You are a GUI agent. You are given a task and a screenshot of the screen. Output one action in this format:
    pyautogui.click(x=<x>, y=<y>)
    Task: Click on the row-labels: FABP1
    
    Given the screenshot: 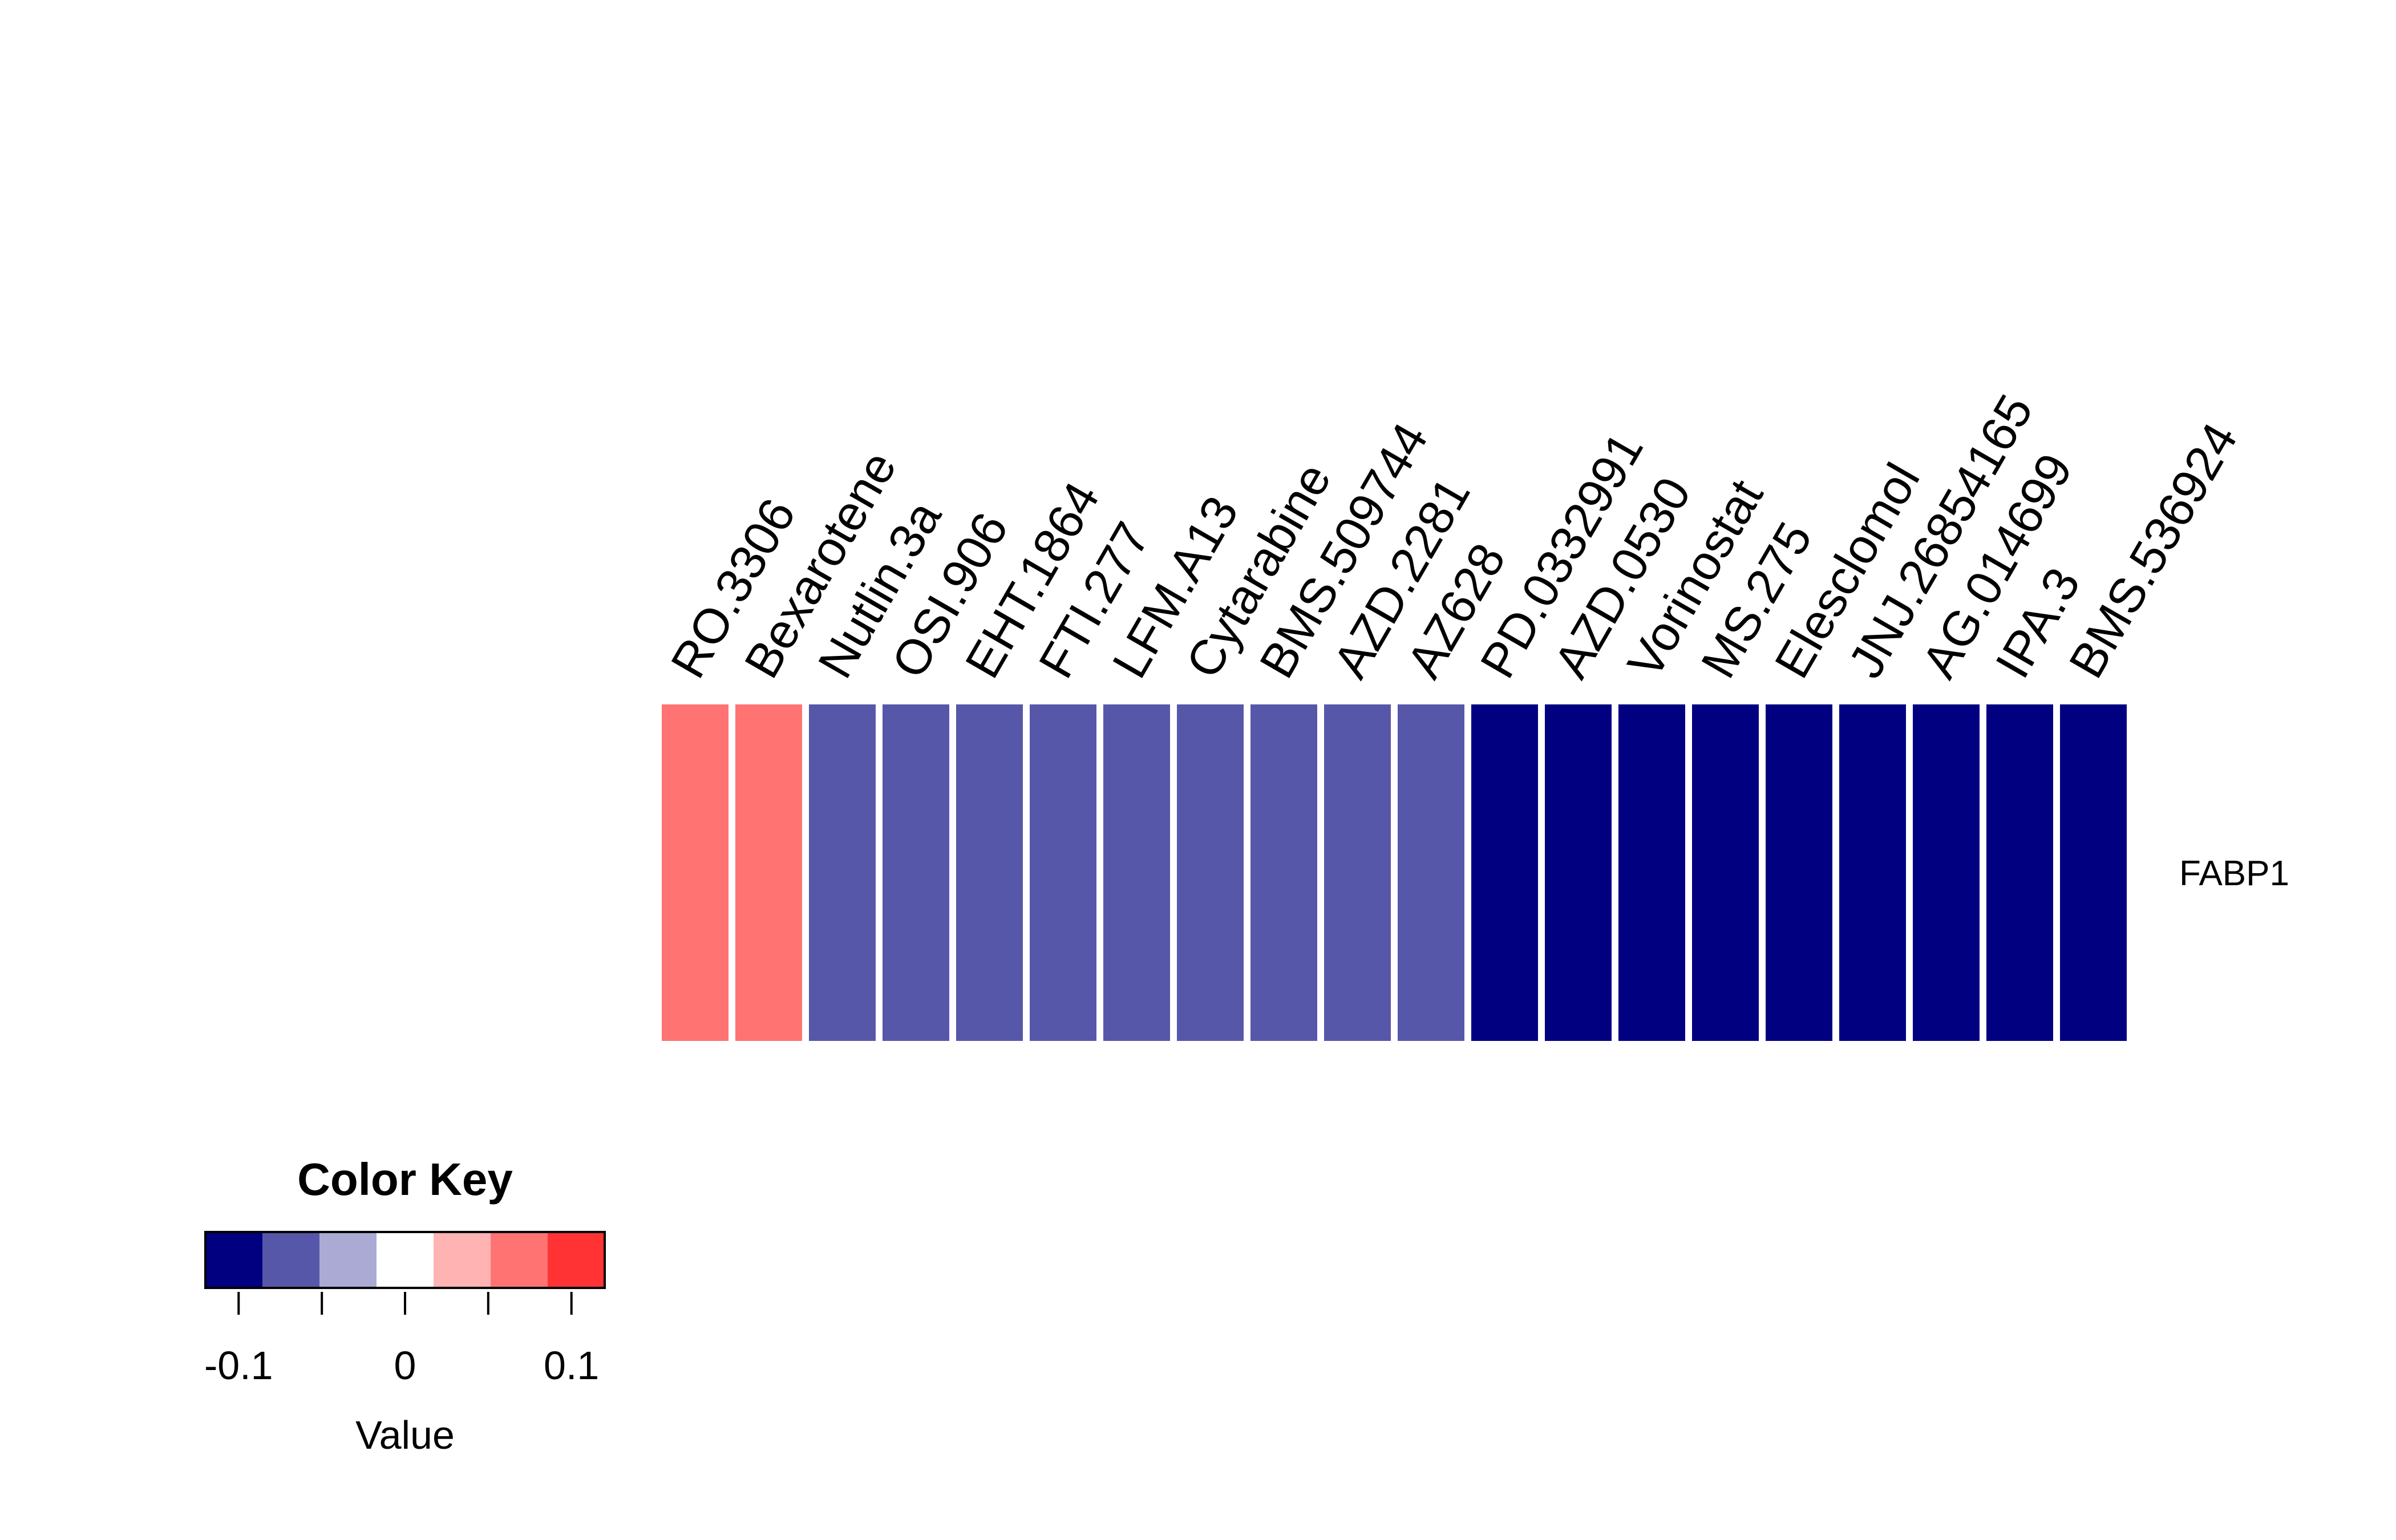 What is the action you would take?
    pyautogui.click(x=2234, y=874)
    